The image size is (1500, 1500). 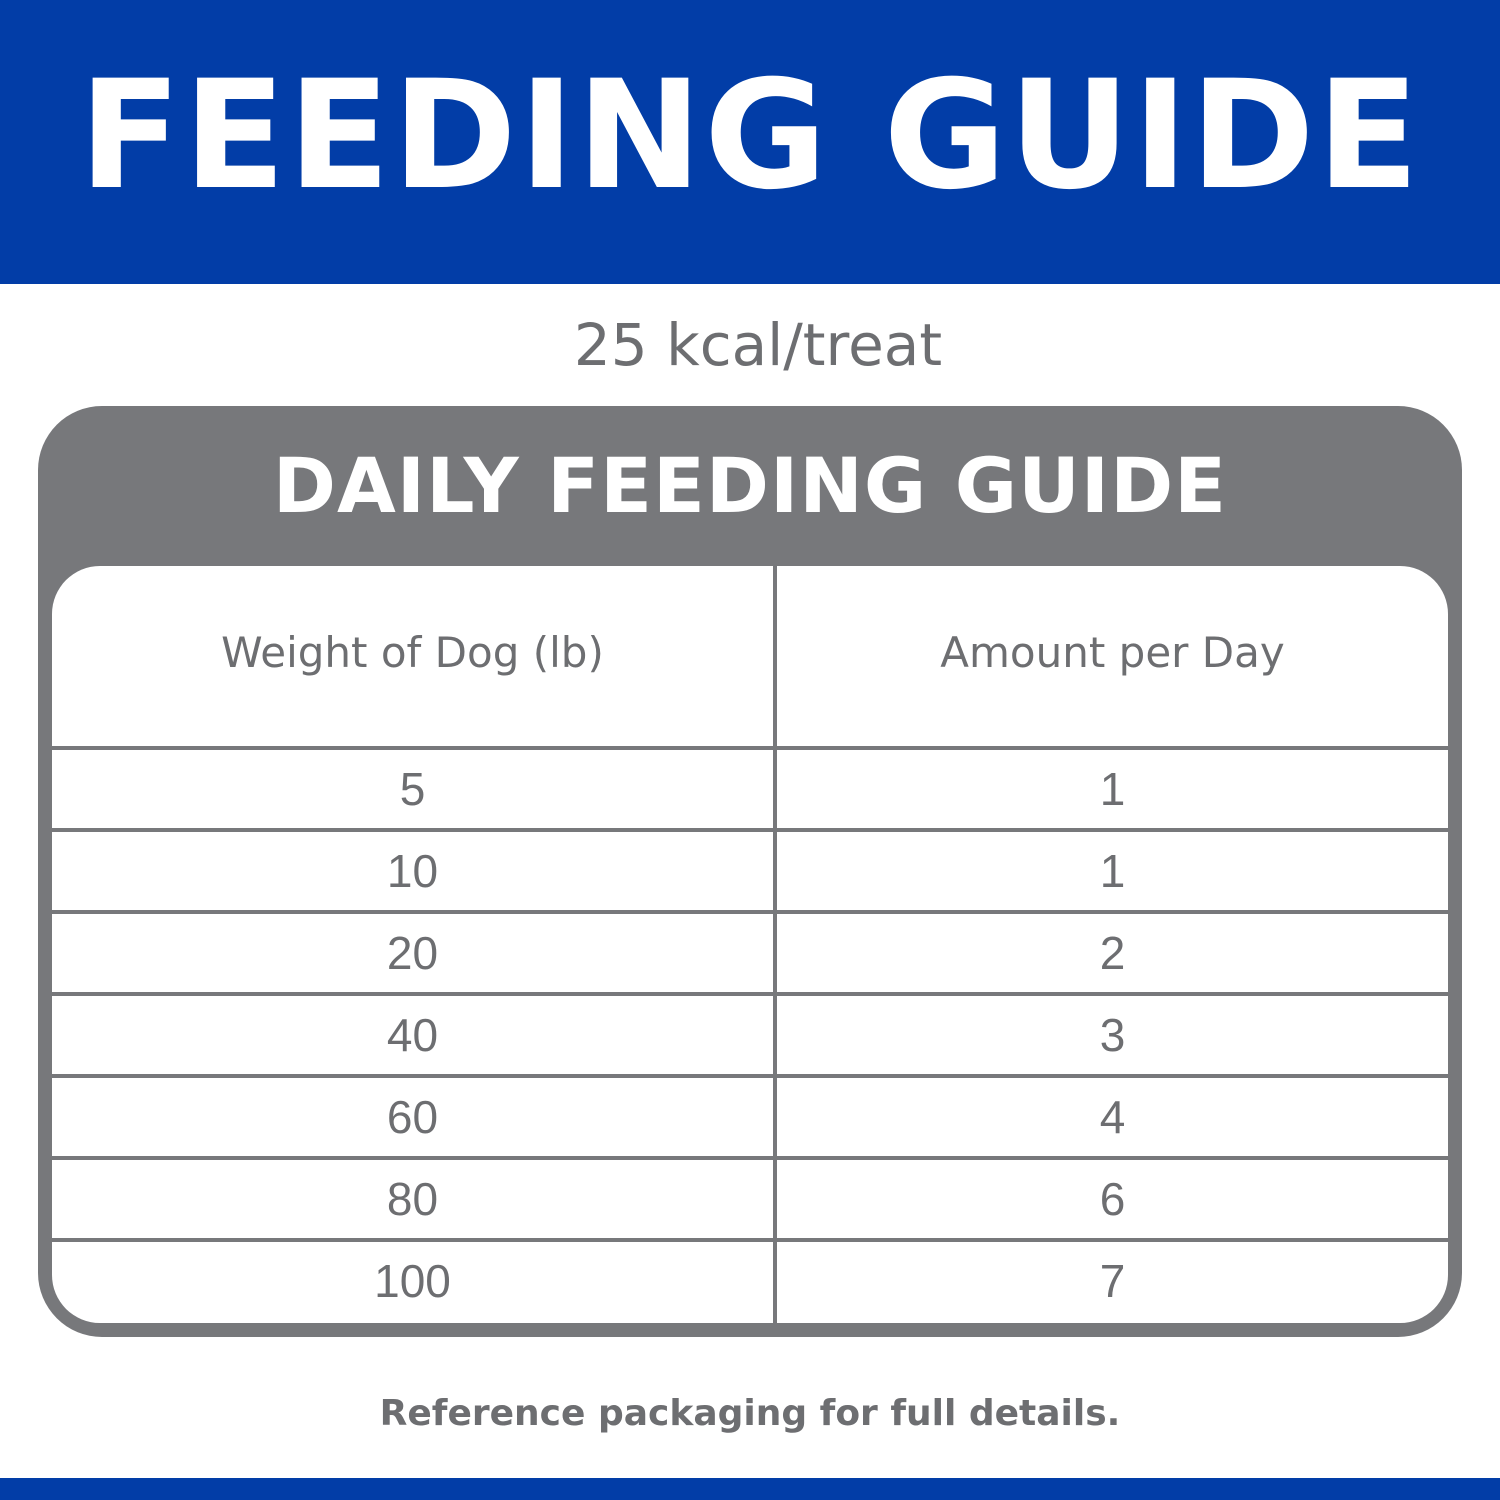 What do you see at coordinates (750, 656) in the screenshot?
I see `table-header-row: Weight of Dog (lb) Amount per Day` at bounding box center [750, 656].